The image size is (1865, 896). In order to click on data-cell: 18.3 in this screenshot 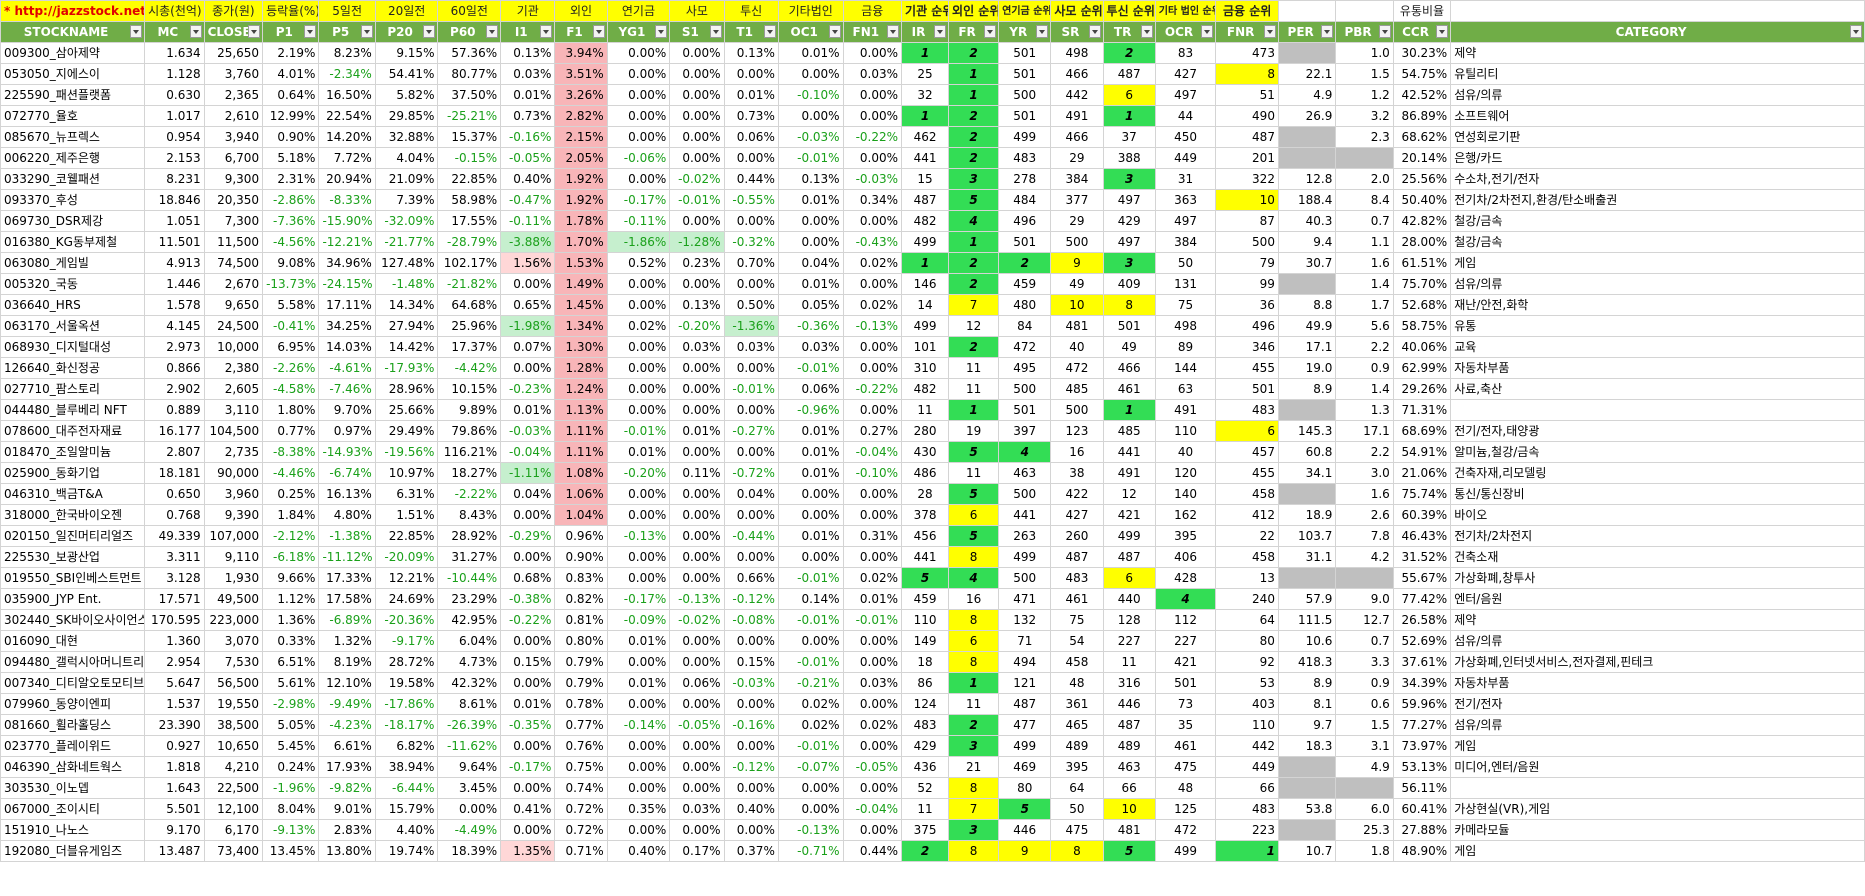, I will do `click(1307, 746)`.